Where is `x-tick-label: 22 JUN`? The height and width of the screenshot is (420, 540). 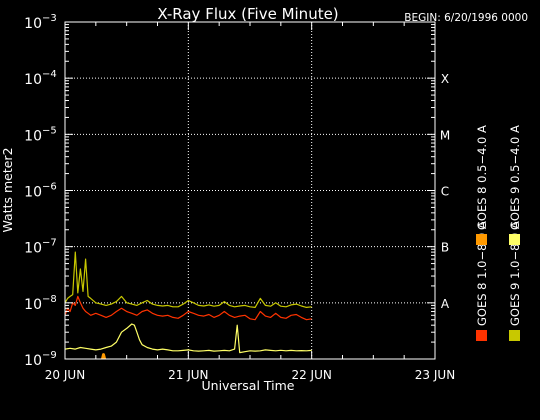 x-tick-label: 22 JUN is located at coordinates (311, 375).